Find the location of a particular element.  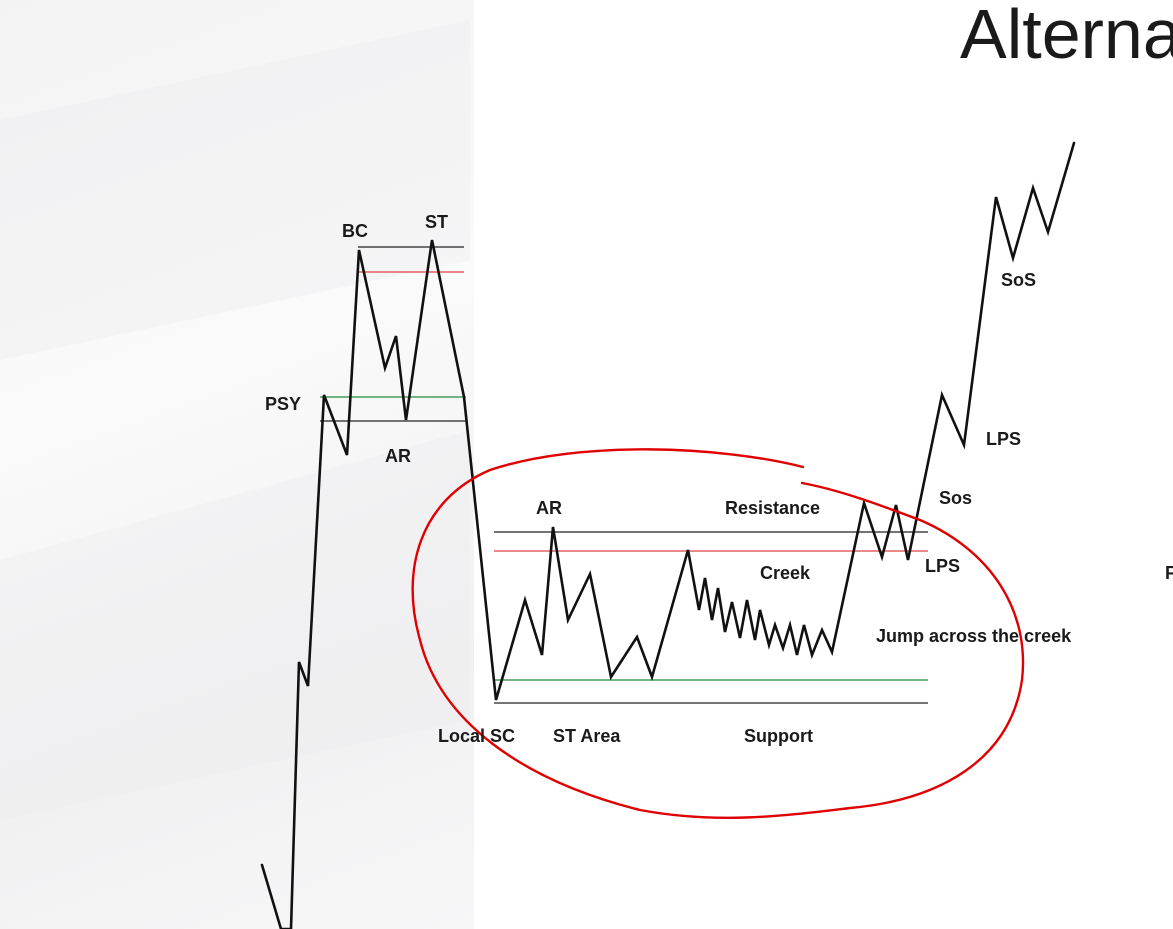

label-lps-low: LPS is located at coordinates (942, 566).